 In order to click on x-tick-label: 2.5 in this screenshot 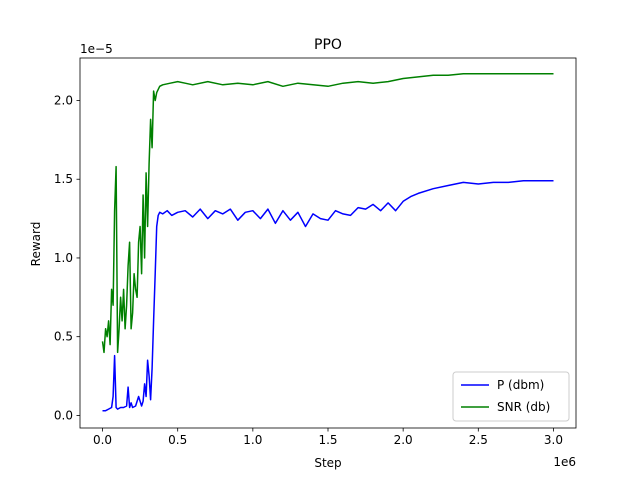, I will do `click(478, 440)`.